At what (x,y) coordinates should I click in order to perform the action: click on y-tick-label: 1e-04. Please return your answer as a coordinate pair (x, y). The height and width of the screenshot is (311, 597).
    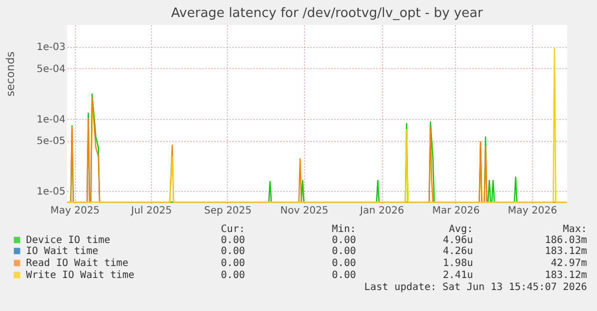
    Looking at the image, I should click on (51, 120).